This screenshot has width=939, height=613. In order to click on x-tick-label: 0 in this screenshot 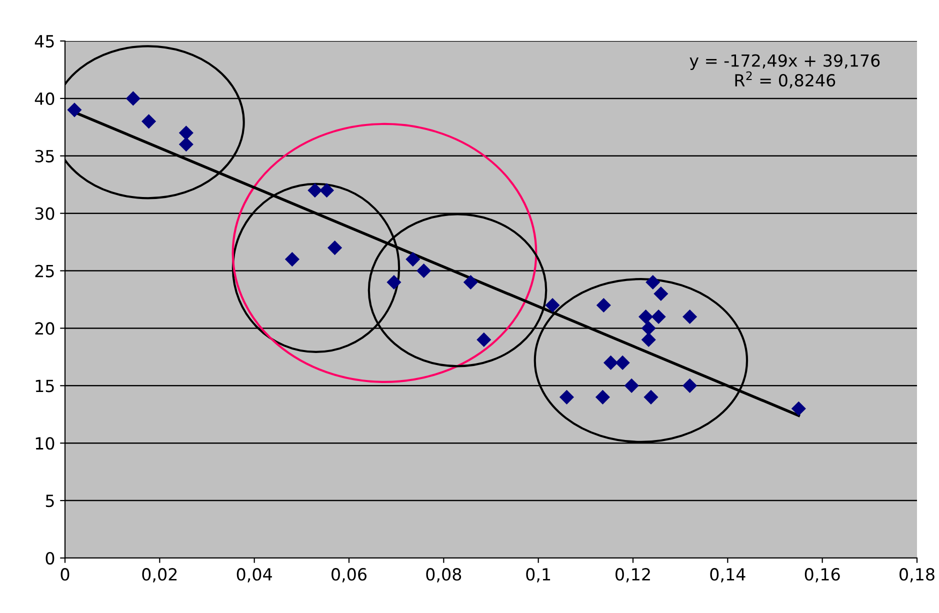, I will do `click(65, 574)`.